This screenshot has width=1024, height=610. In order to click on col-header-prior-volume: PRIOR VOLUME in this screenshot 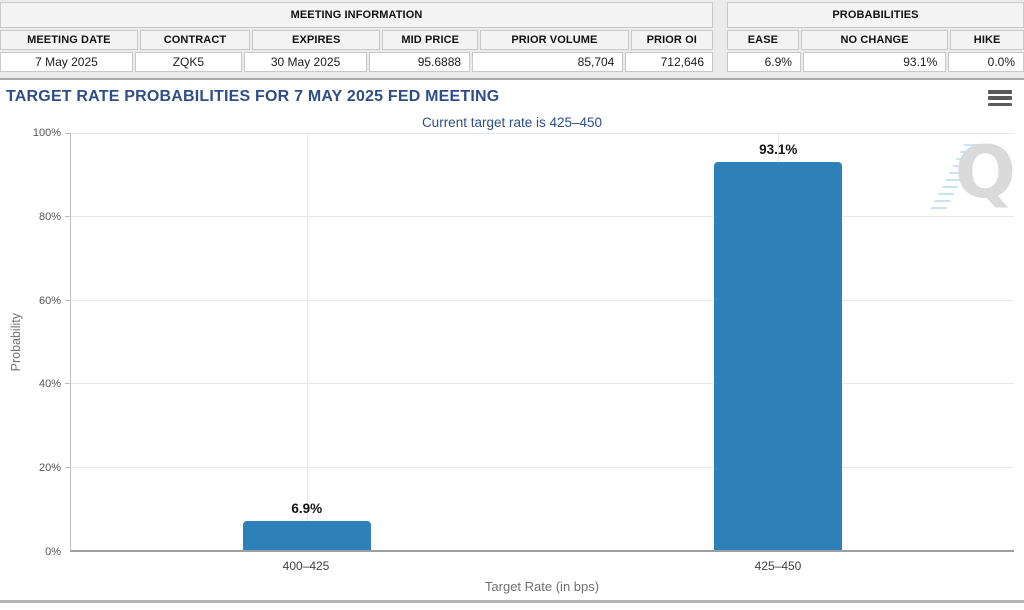, I will do `click(554, 40)`.